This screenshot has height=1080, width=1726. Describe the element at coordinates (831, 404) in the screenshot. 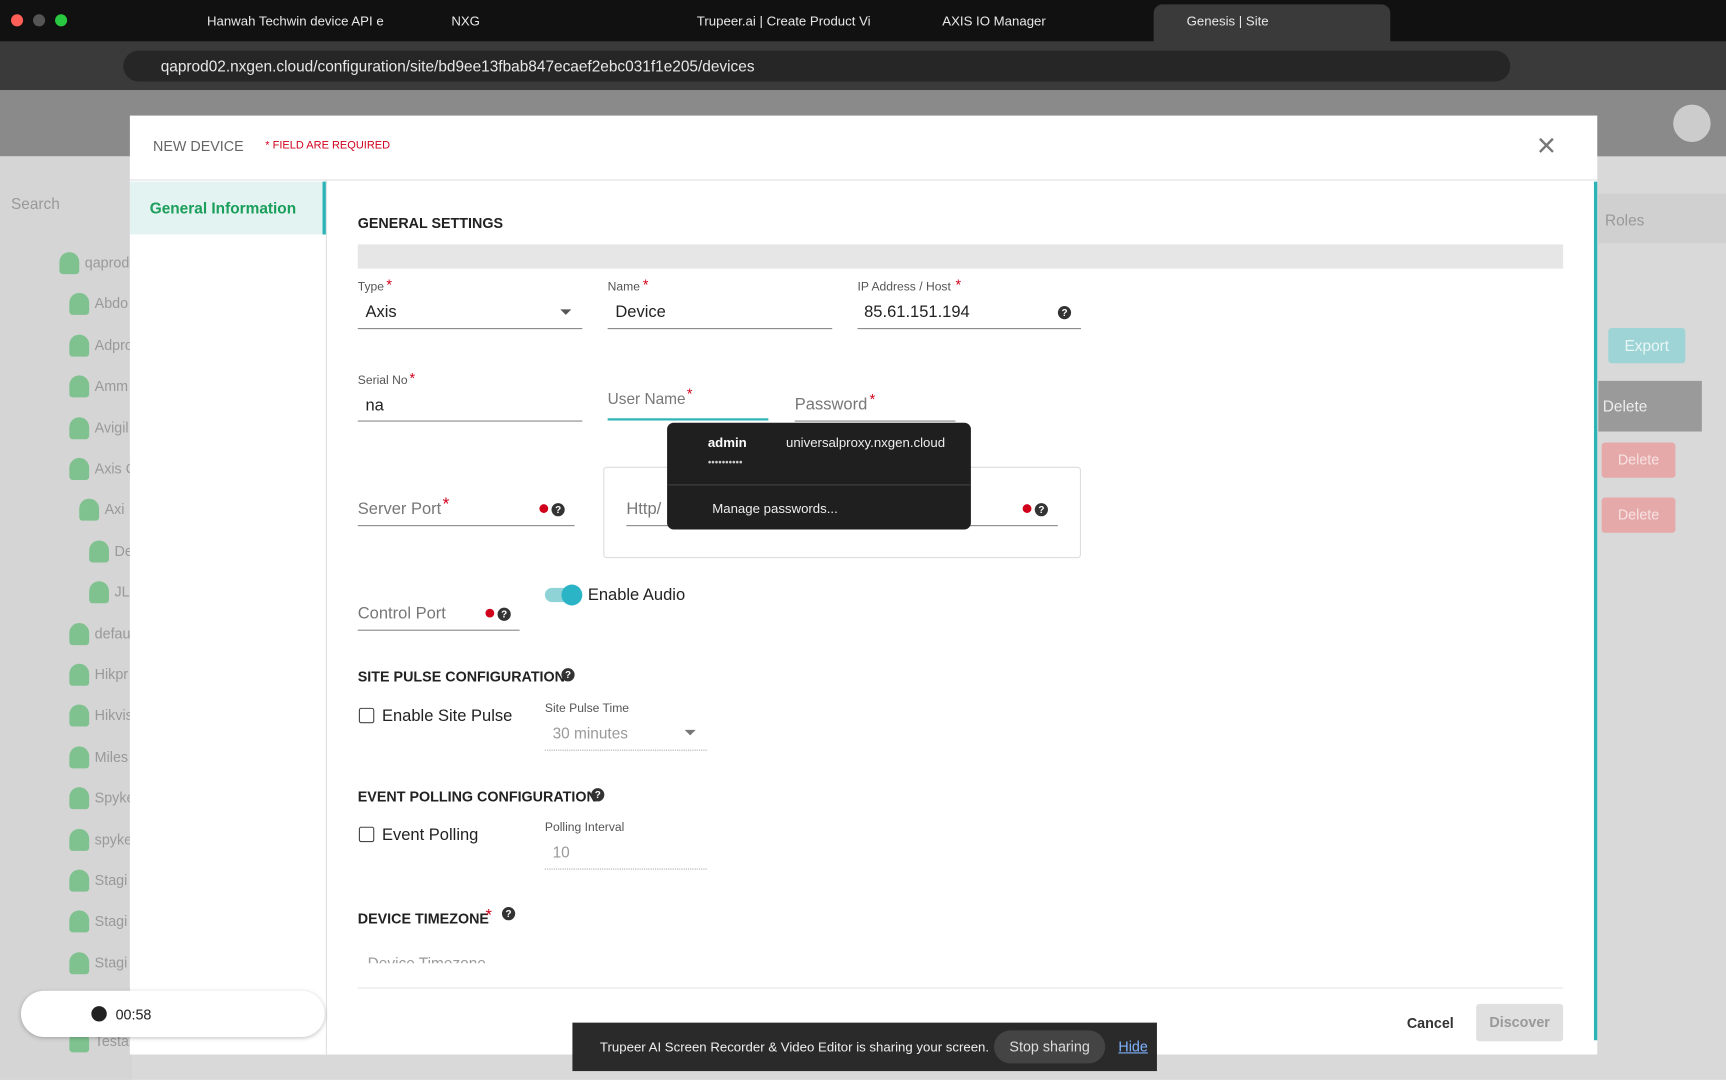

I see `field-label: Password` at that location.